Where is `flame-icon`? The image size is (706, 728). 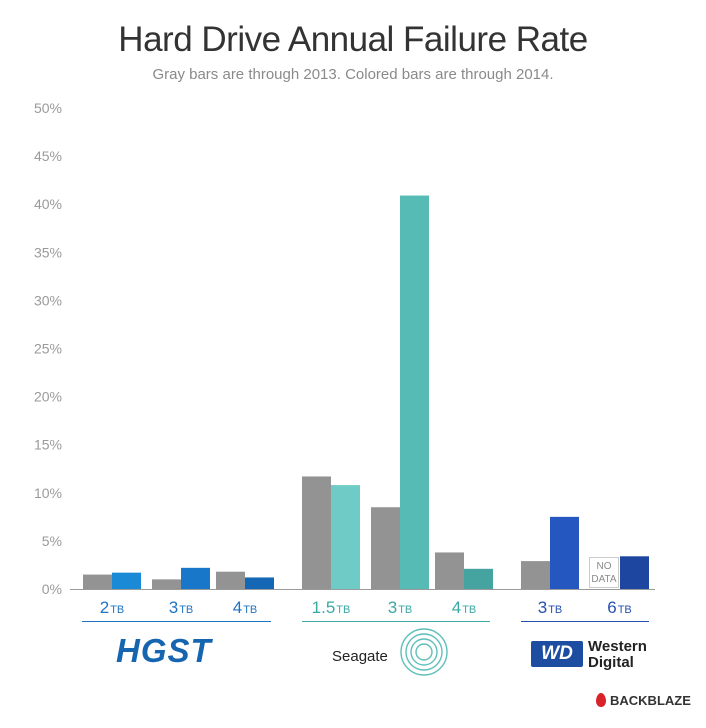
flame-icon is located at coordinates (601, 700).